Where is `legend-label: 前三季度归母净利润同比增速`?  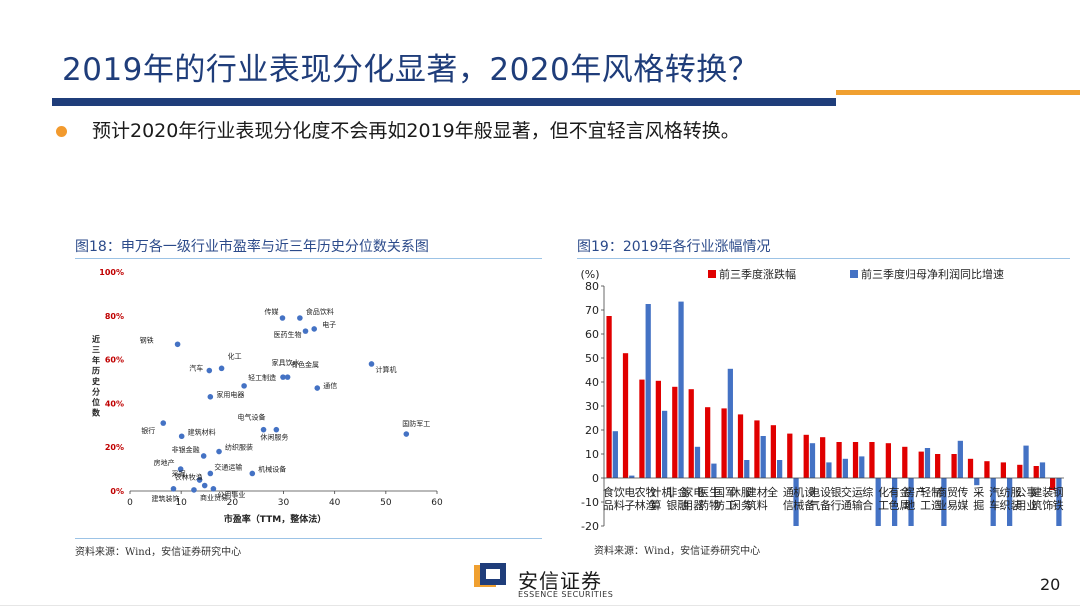 legend-label: 前三季度归母净利润同比增速 is located at coordinates (932, 274).